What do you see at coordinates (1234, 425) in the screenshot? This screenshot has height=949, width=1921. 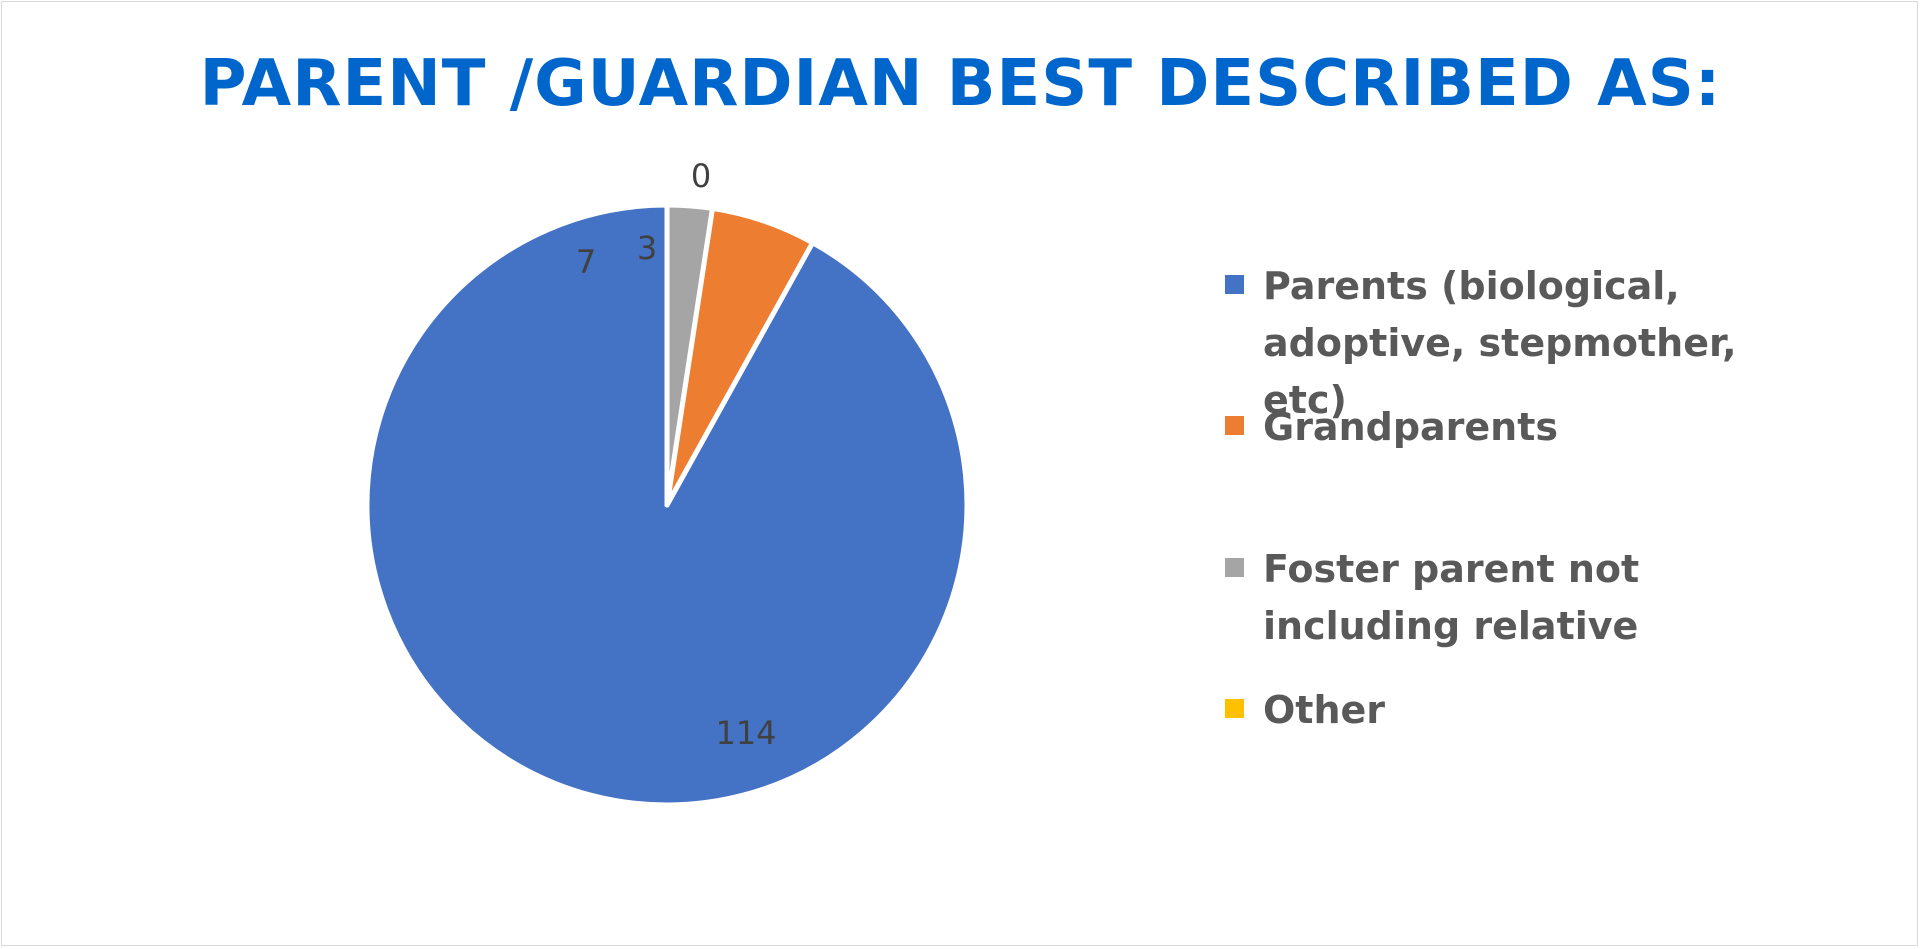 I see `legend-swatch-grandparents` at bounding box center [1234, 425].